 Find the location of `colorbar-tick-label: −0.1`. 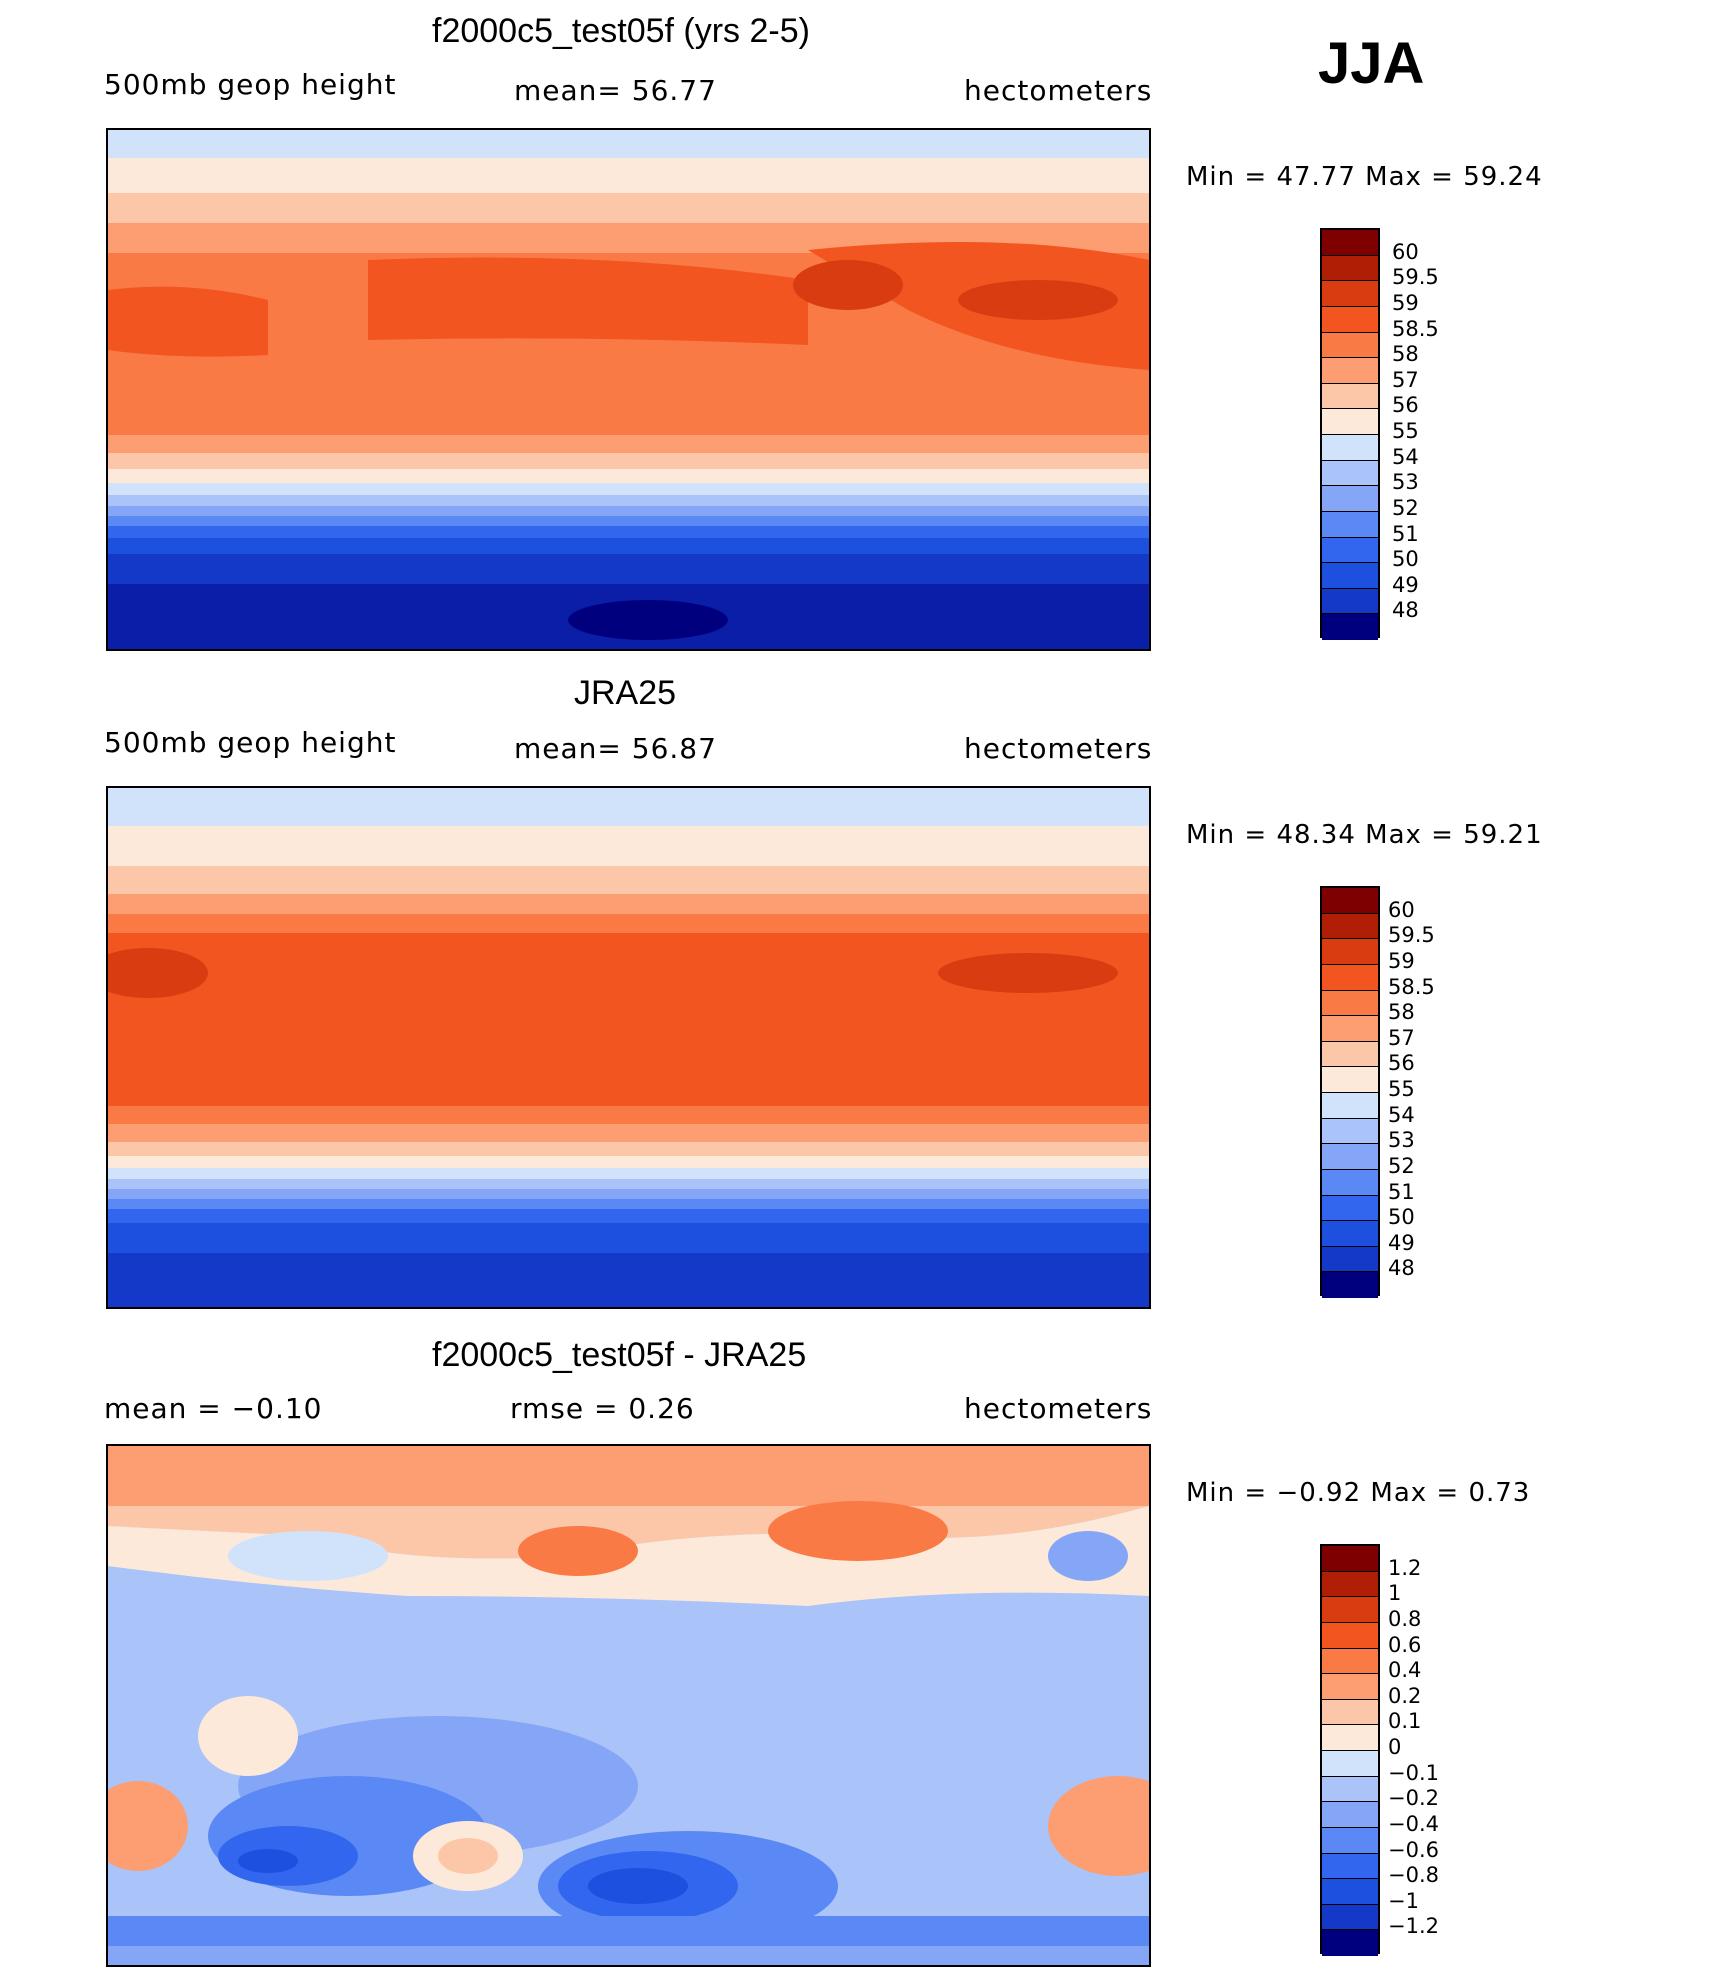

colorbar-tick-label: −0.1 is located at coordinates (1413, 1772).